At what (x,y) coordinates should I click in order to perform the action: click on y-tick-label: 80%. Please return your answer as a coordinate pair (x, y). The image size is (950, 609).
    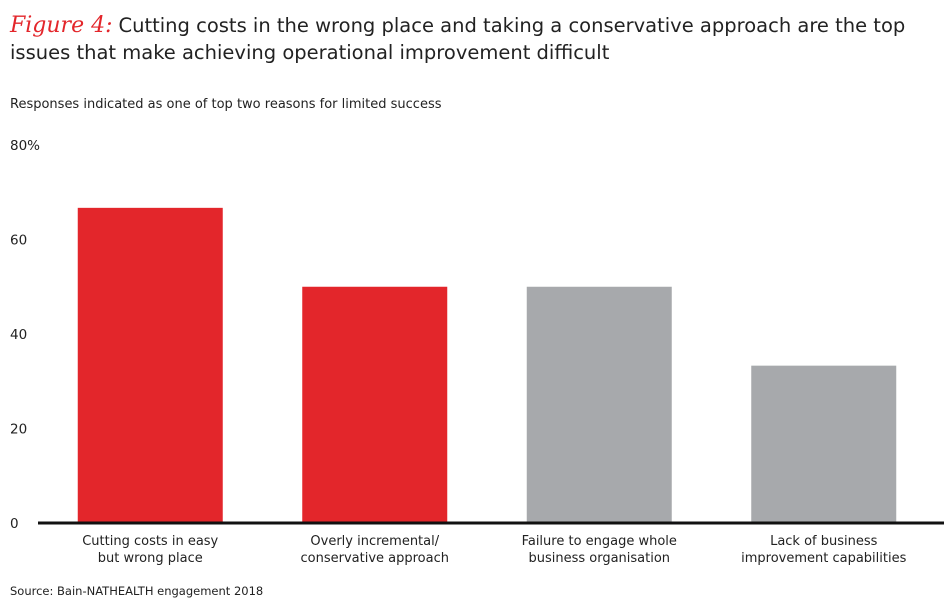
    Looking at the image, I should click on (25, 146).